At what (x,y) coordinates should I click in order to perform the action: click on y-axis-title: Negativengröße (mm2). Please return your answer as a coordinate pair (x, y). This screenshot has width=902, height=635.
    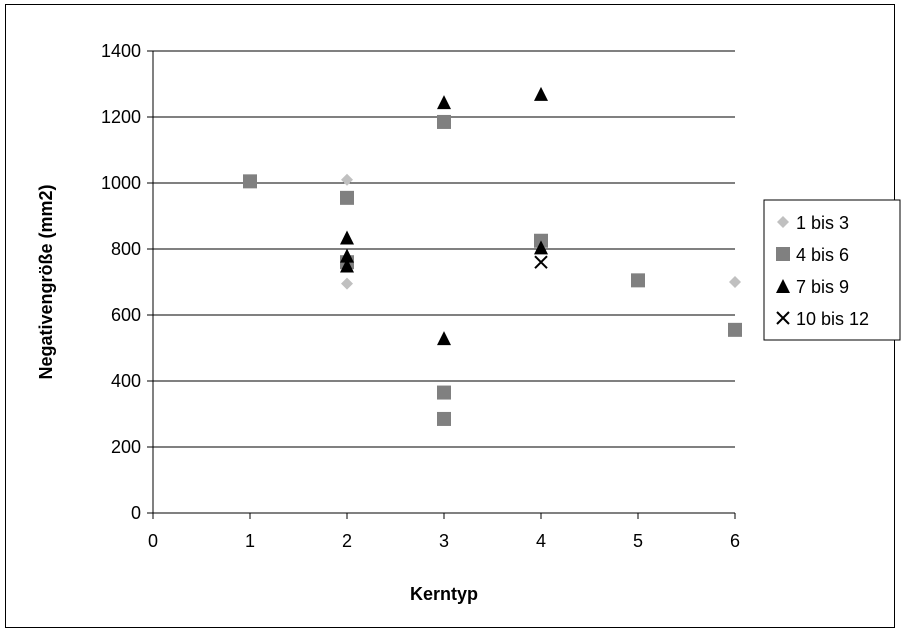
    Looking at the image, I should click on (46, 281).